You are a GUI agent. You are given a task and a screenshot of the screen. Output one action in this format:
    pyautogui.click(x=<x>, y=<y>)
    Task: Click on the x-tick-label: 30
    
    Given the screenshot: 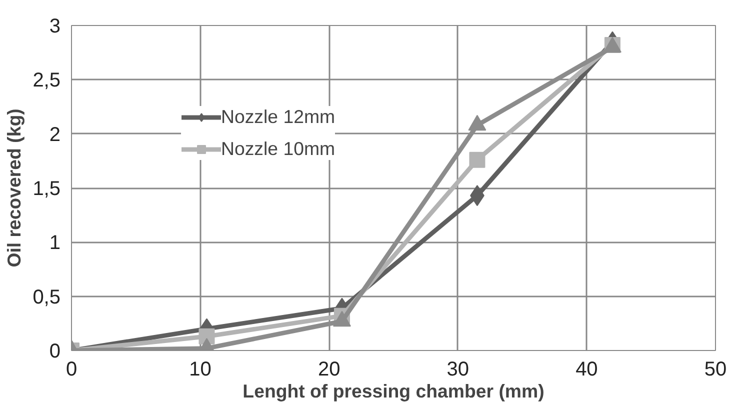 What is the action you would take?
    pyautogui.click(x=458, y=369)
    